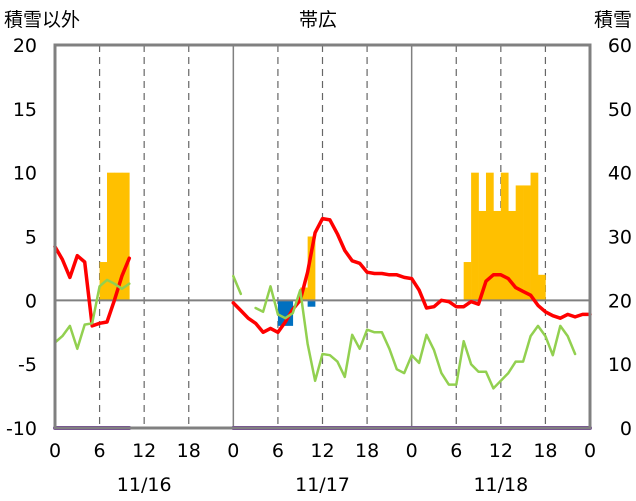 Image resolution: width=636 pixels, height=501 pixels. I want to click on date-label: 11/18, so click(500, 485).